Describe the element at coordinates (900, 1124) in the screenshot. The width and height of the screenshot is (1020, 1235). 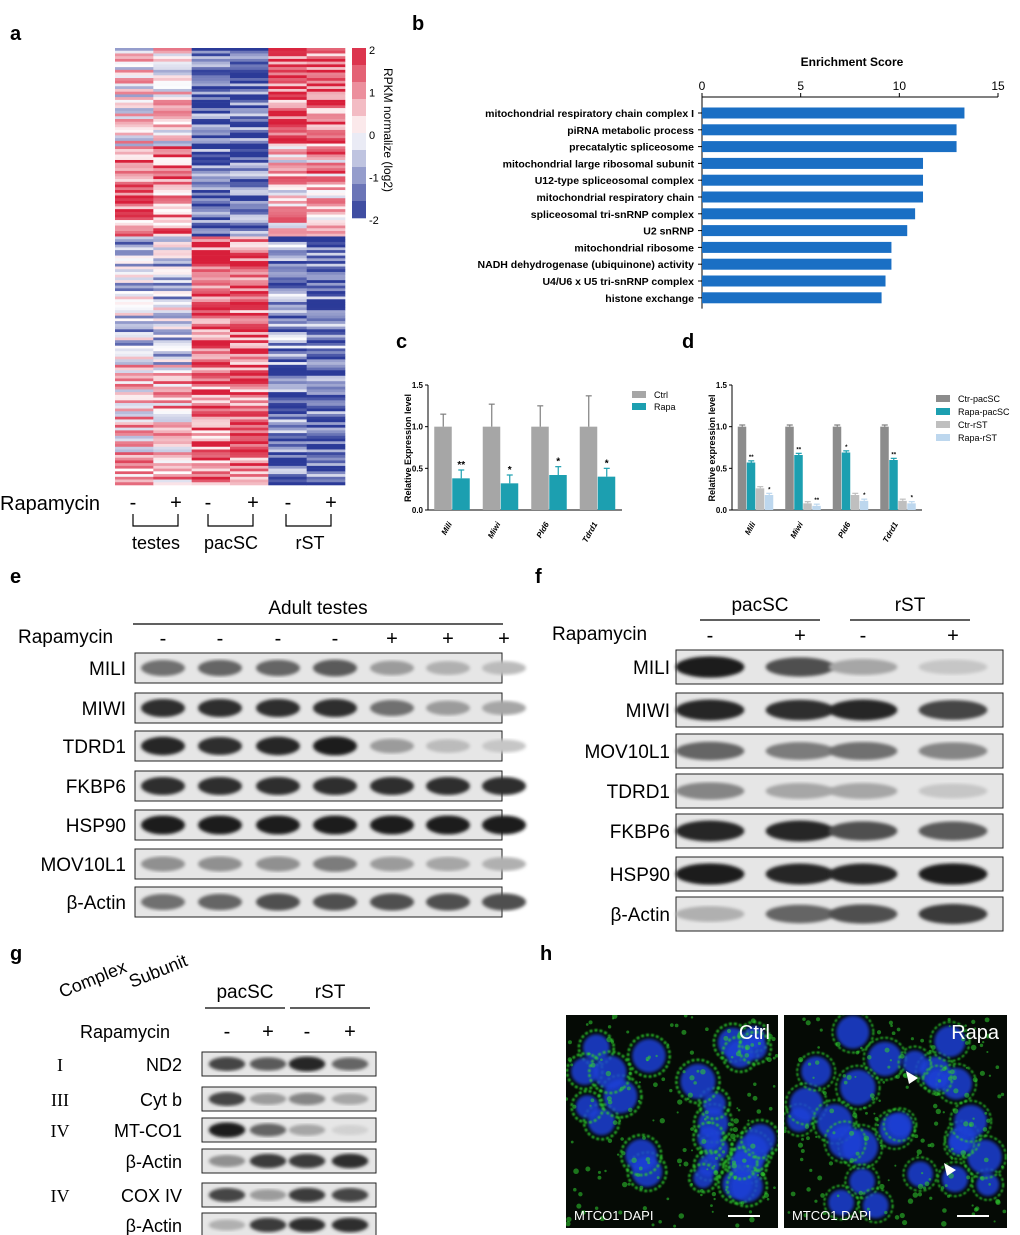
I see `mito-signal` at that location.